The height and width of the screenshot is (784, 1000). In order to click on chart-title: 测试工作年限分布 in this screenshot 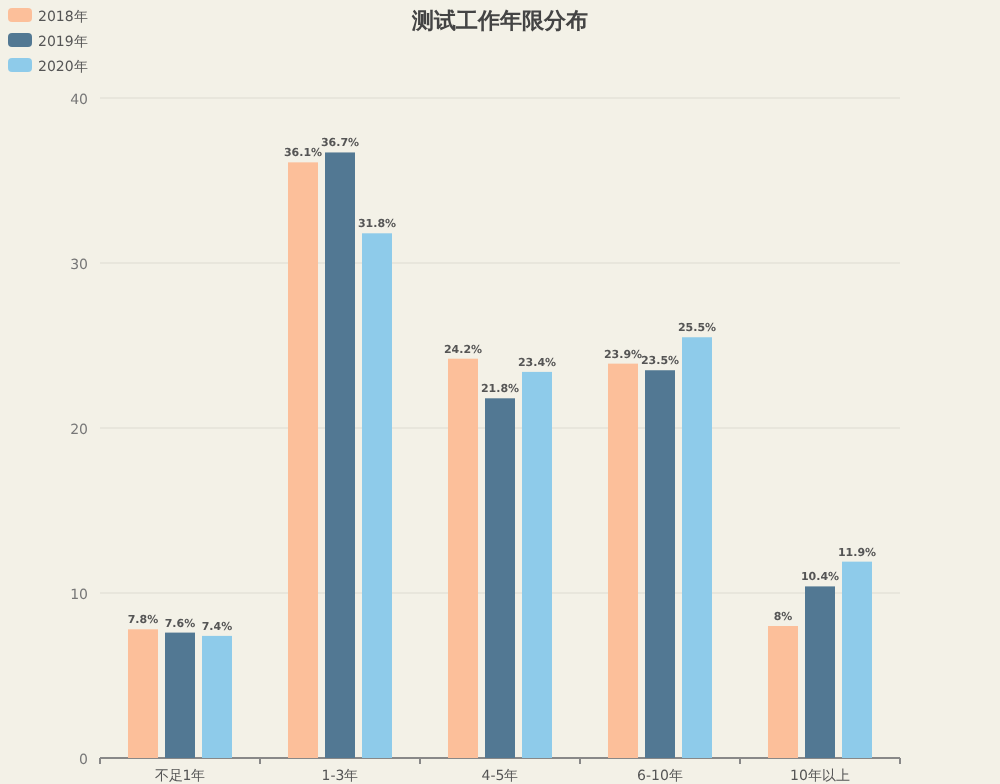, I will do `click(499, 21)`.